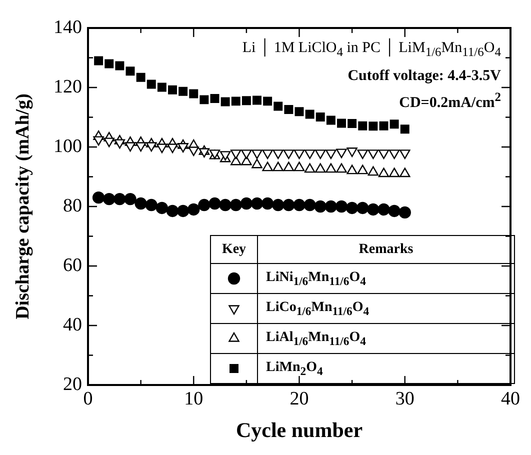  Describe the element at coordinates (316, 279) in the screenshot. I see `legend-label: LiNi$_{1/6}$Mn$_{11/6}$O$_{4}$` at that location.